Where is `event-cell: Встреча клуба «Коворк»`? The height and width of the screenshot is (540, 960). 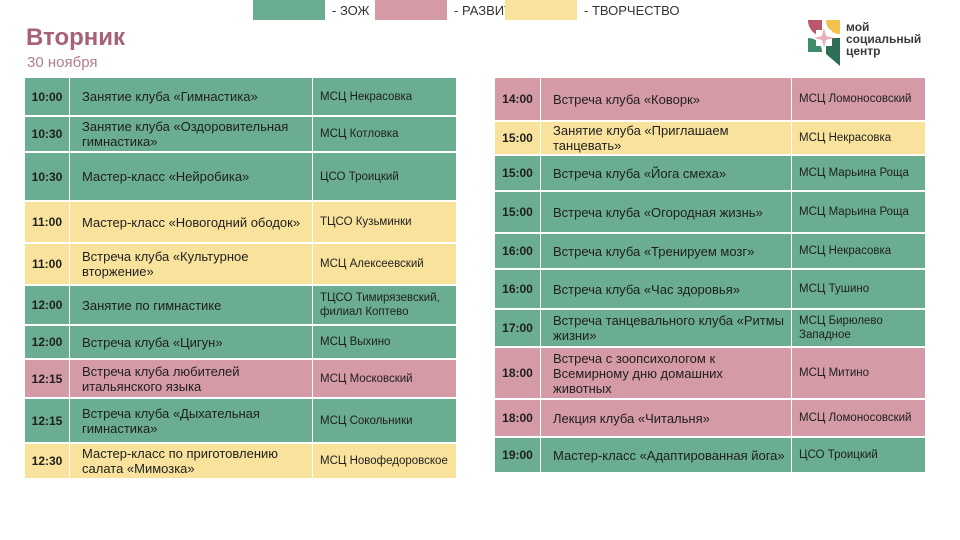
event-cell: Встреча клуба «Коворк» is located at coordinates (665, 99).